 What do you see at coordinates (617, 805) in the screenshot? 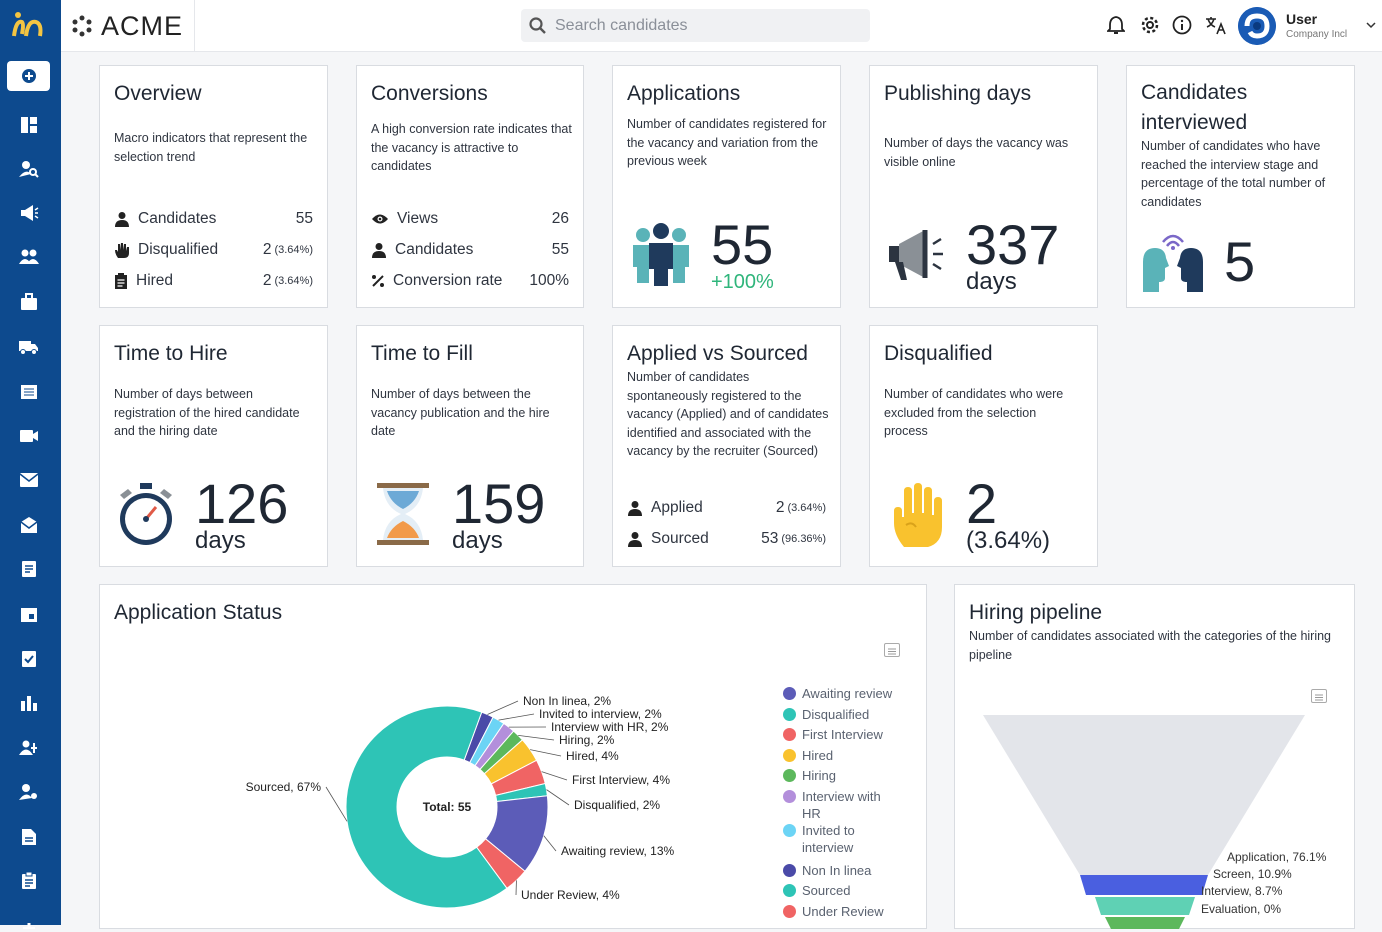
I see `pie-data-label: Disqualified, 2%` at bounding box center [617, 805].